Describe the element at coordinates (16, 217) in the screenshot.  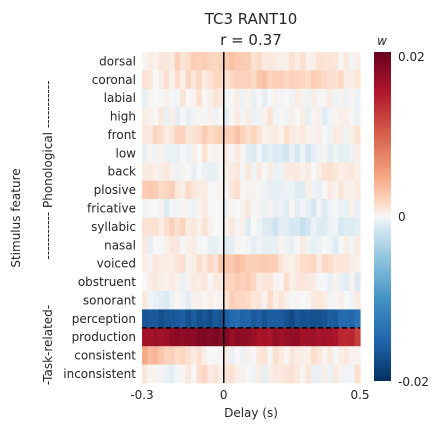
I see `y-axis-label: Stimulus feature` at that location.